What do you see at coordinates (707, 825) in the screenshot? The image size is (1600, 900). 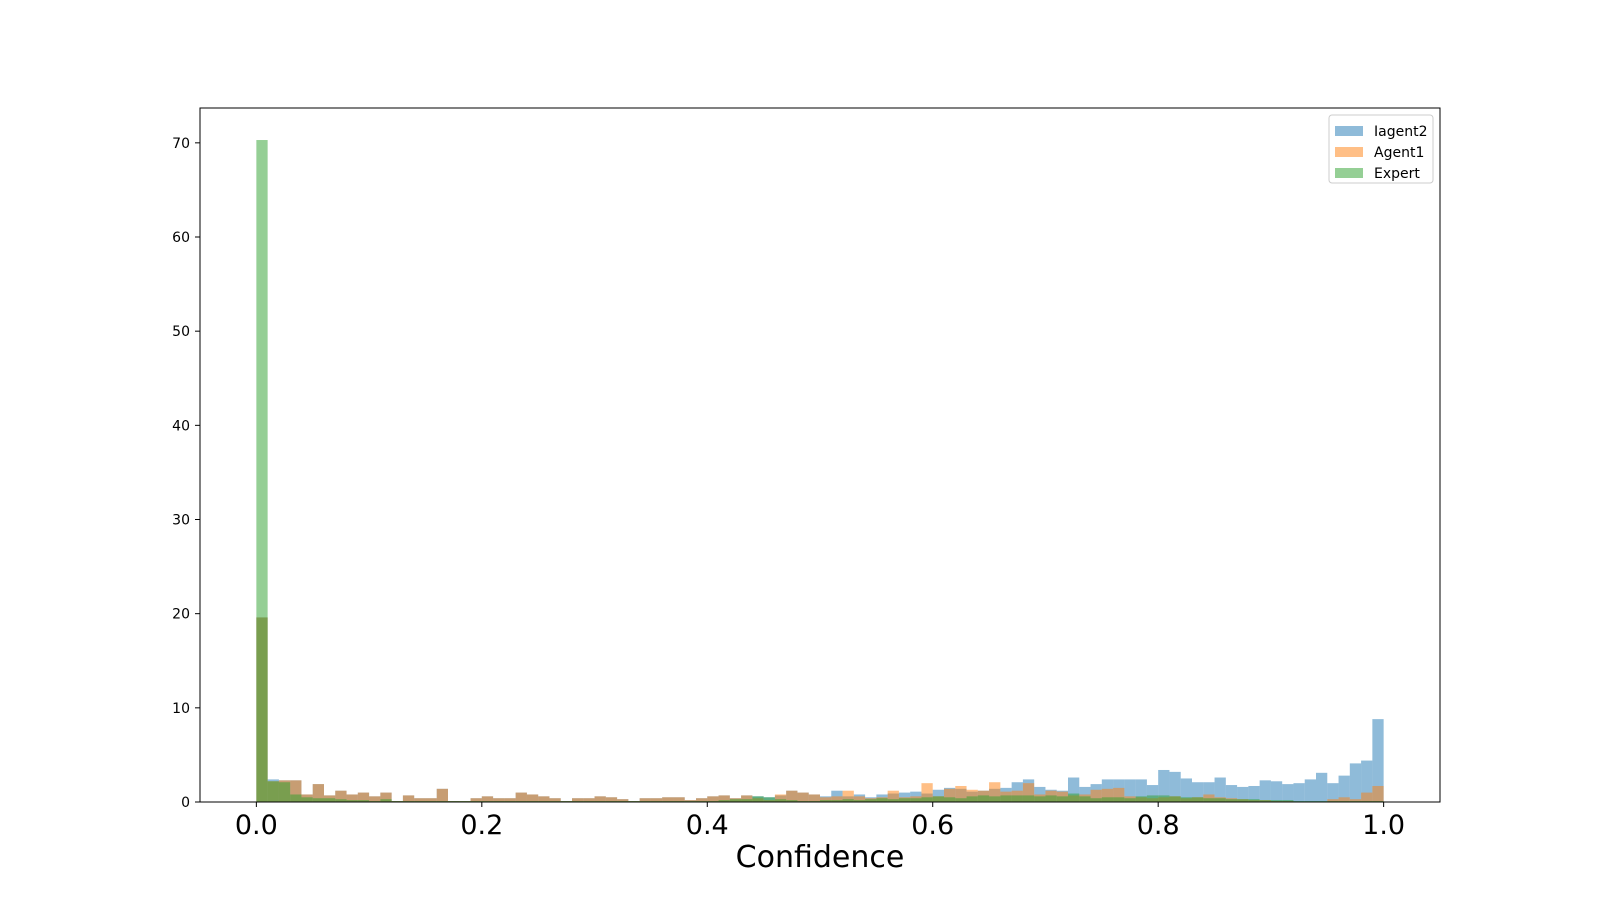 I see `x-tick-label: 0.4` at bounding box center [707, 825].